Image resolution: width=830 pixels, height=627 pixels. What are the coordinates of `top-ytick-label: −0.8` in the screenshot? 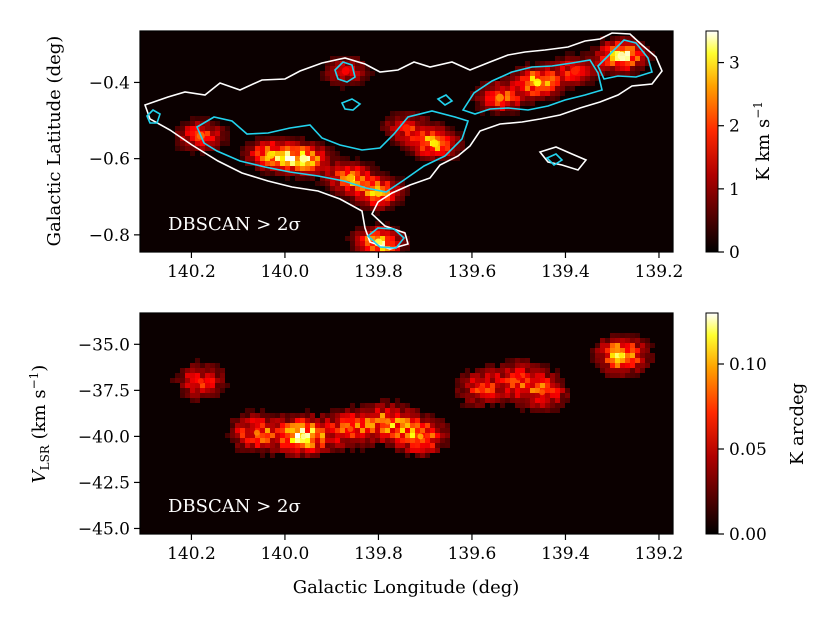 It's located at (109, 236).